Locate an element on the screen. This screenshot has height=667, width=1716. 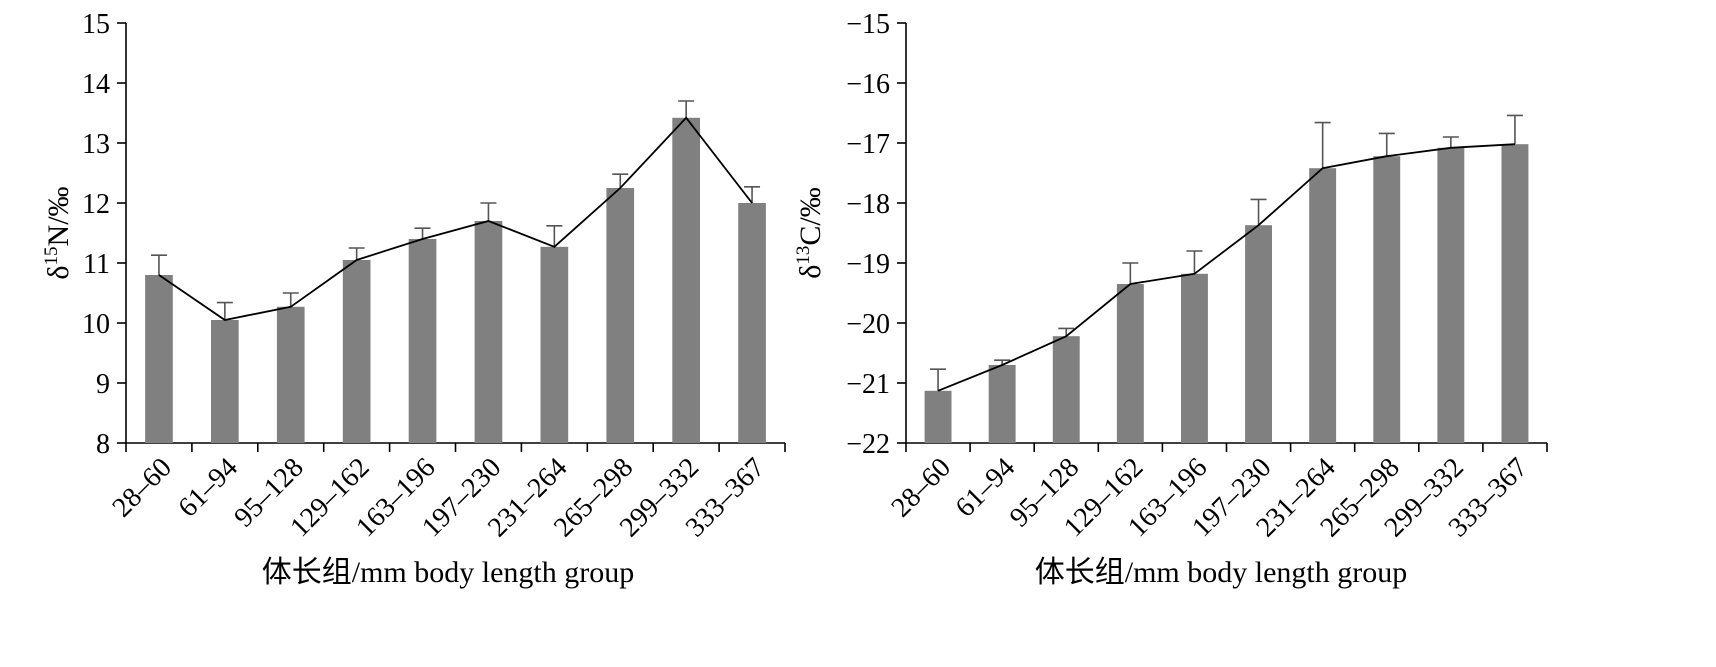
y-tick-label: 14 is located at coordinates (96, 84).